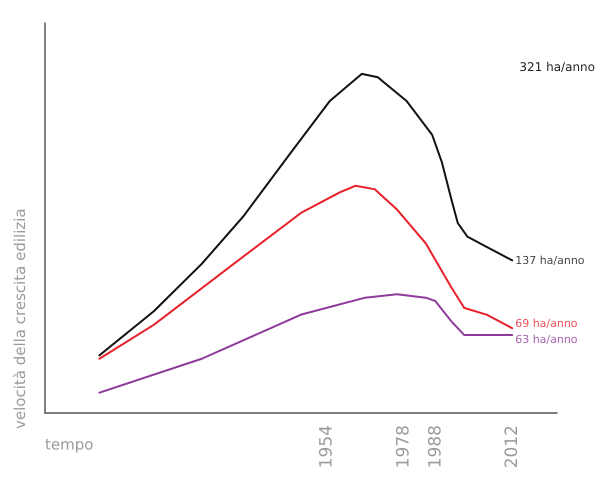 Image resolution: width=611 pixels, height=481 pixels. What do you see at coordinates (326, 446) in the screenshot?
I see `x-tick-label: 1954` at bounding box center [326, 446].